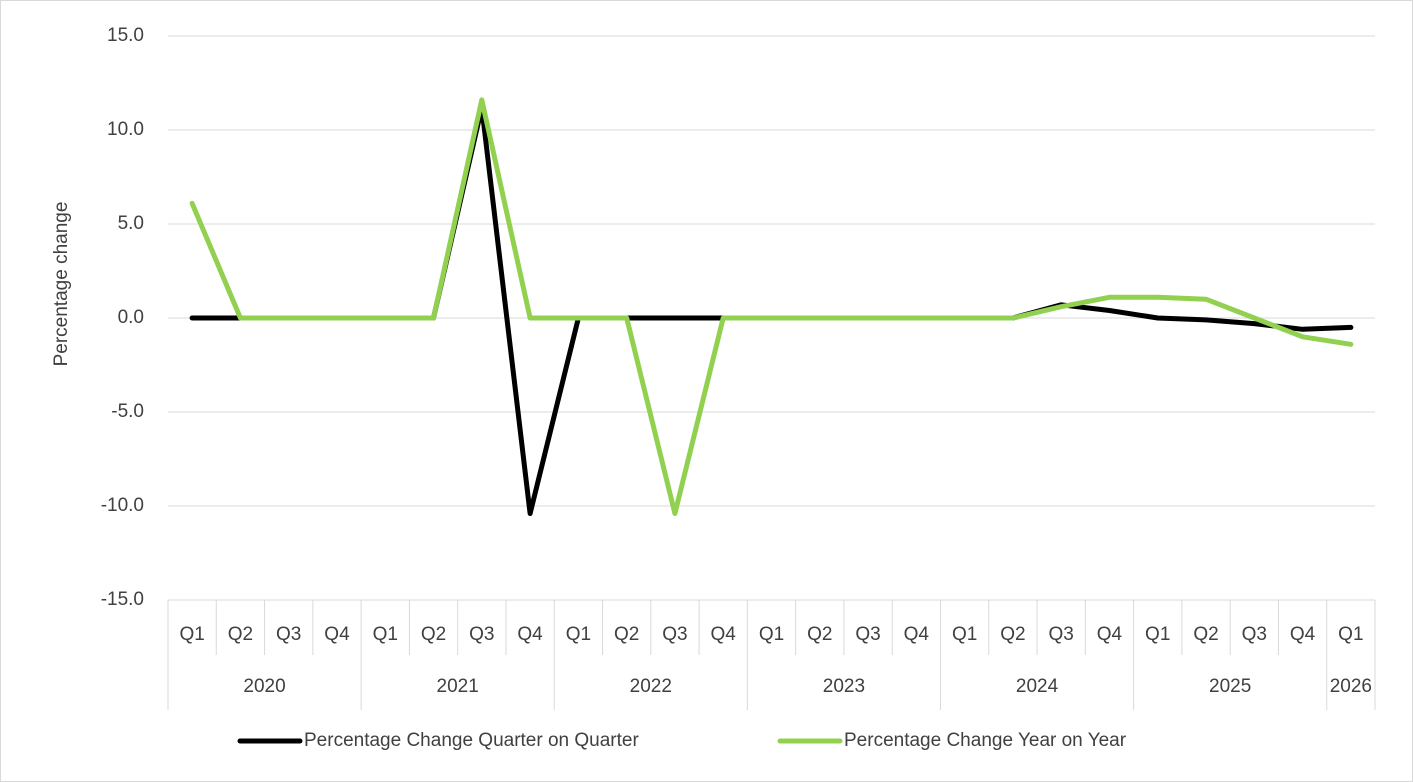 This screenshot has width=1413, height=782. What do you see at coordinates (651, 686) in the screenshot?
I see `x-group-label: 2022` at bounding box center [651, 686].